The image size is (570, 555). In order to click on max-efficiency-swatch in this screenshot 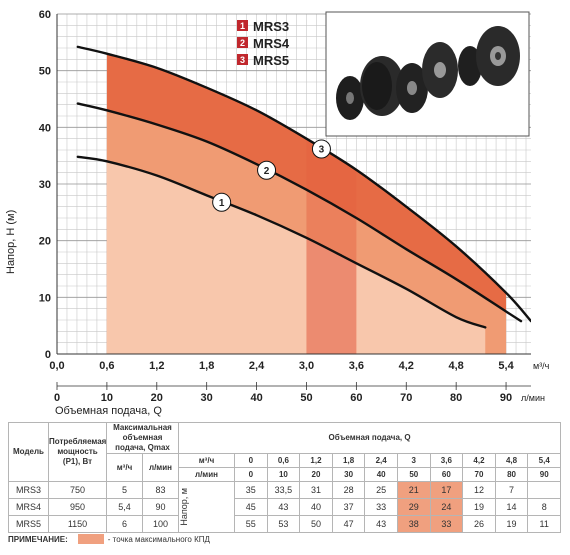, I will do `click(90, 539)`.